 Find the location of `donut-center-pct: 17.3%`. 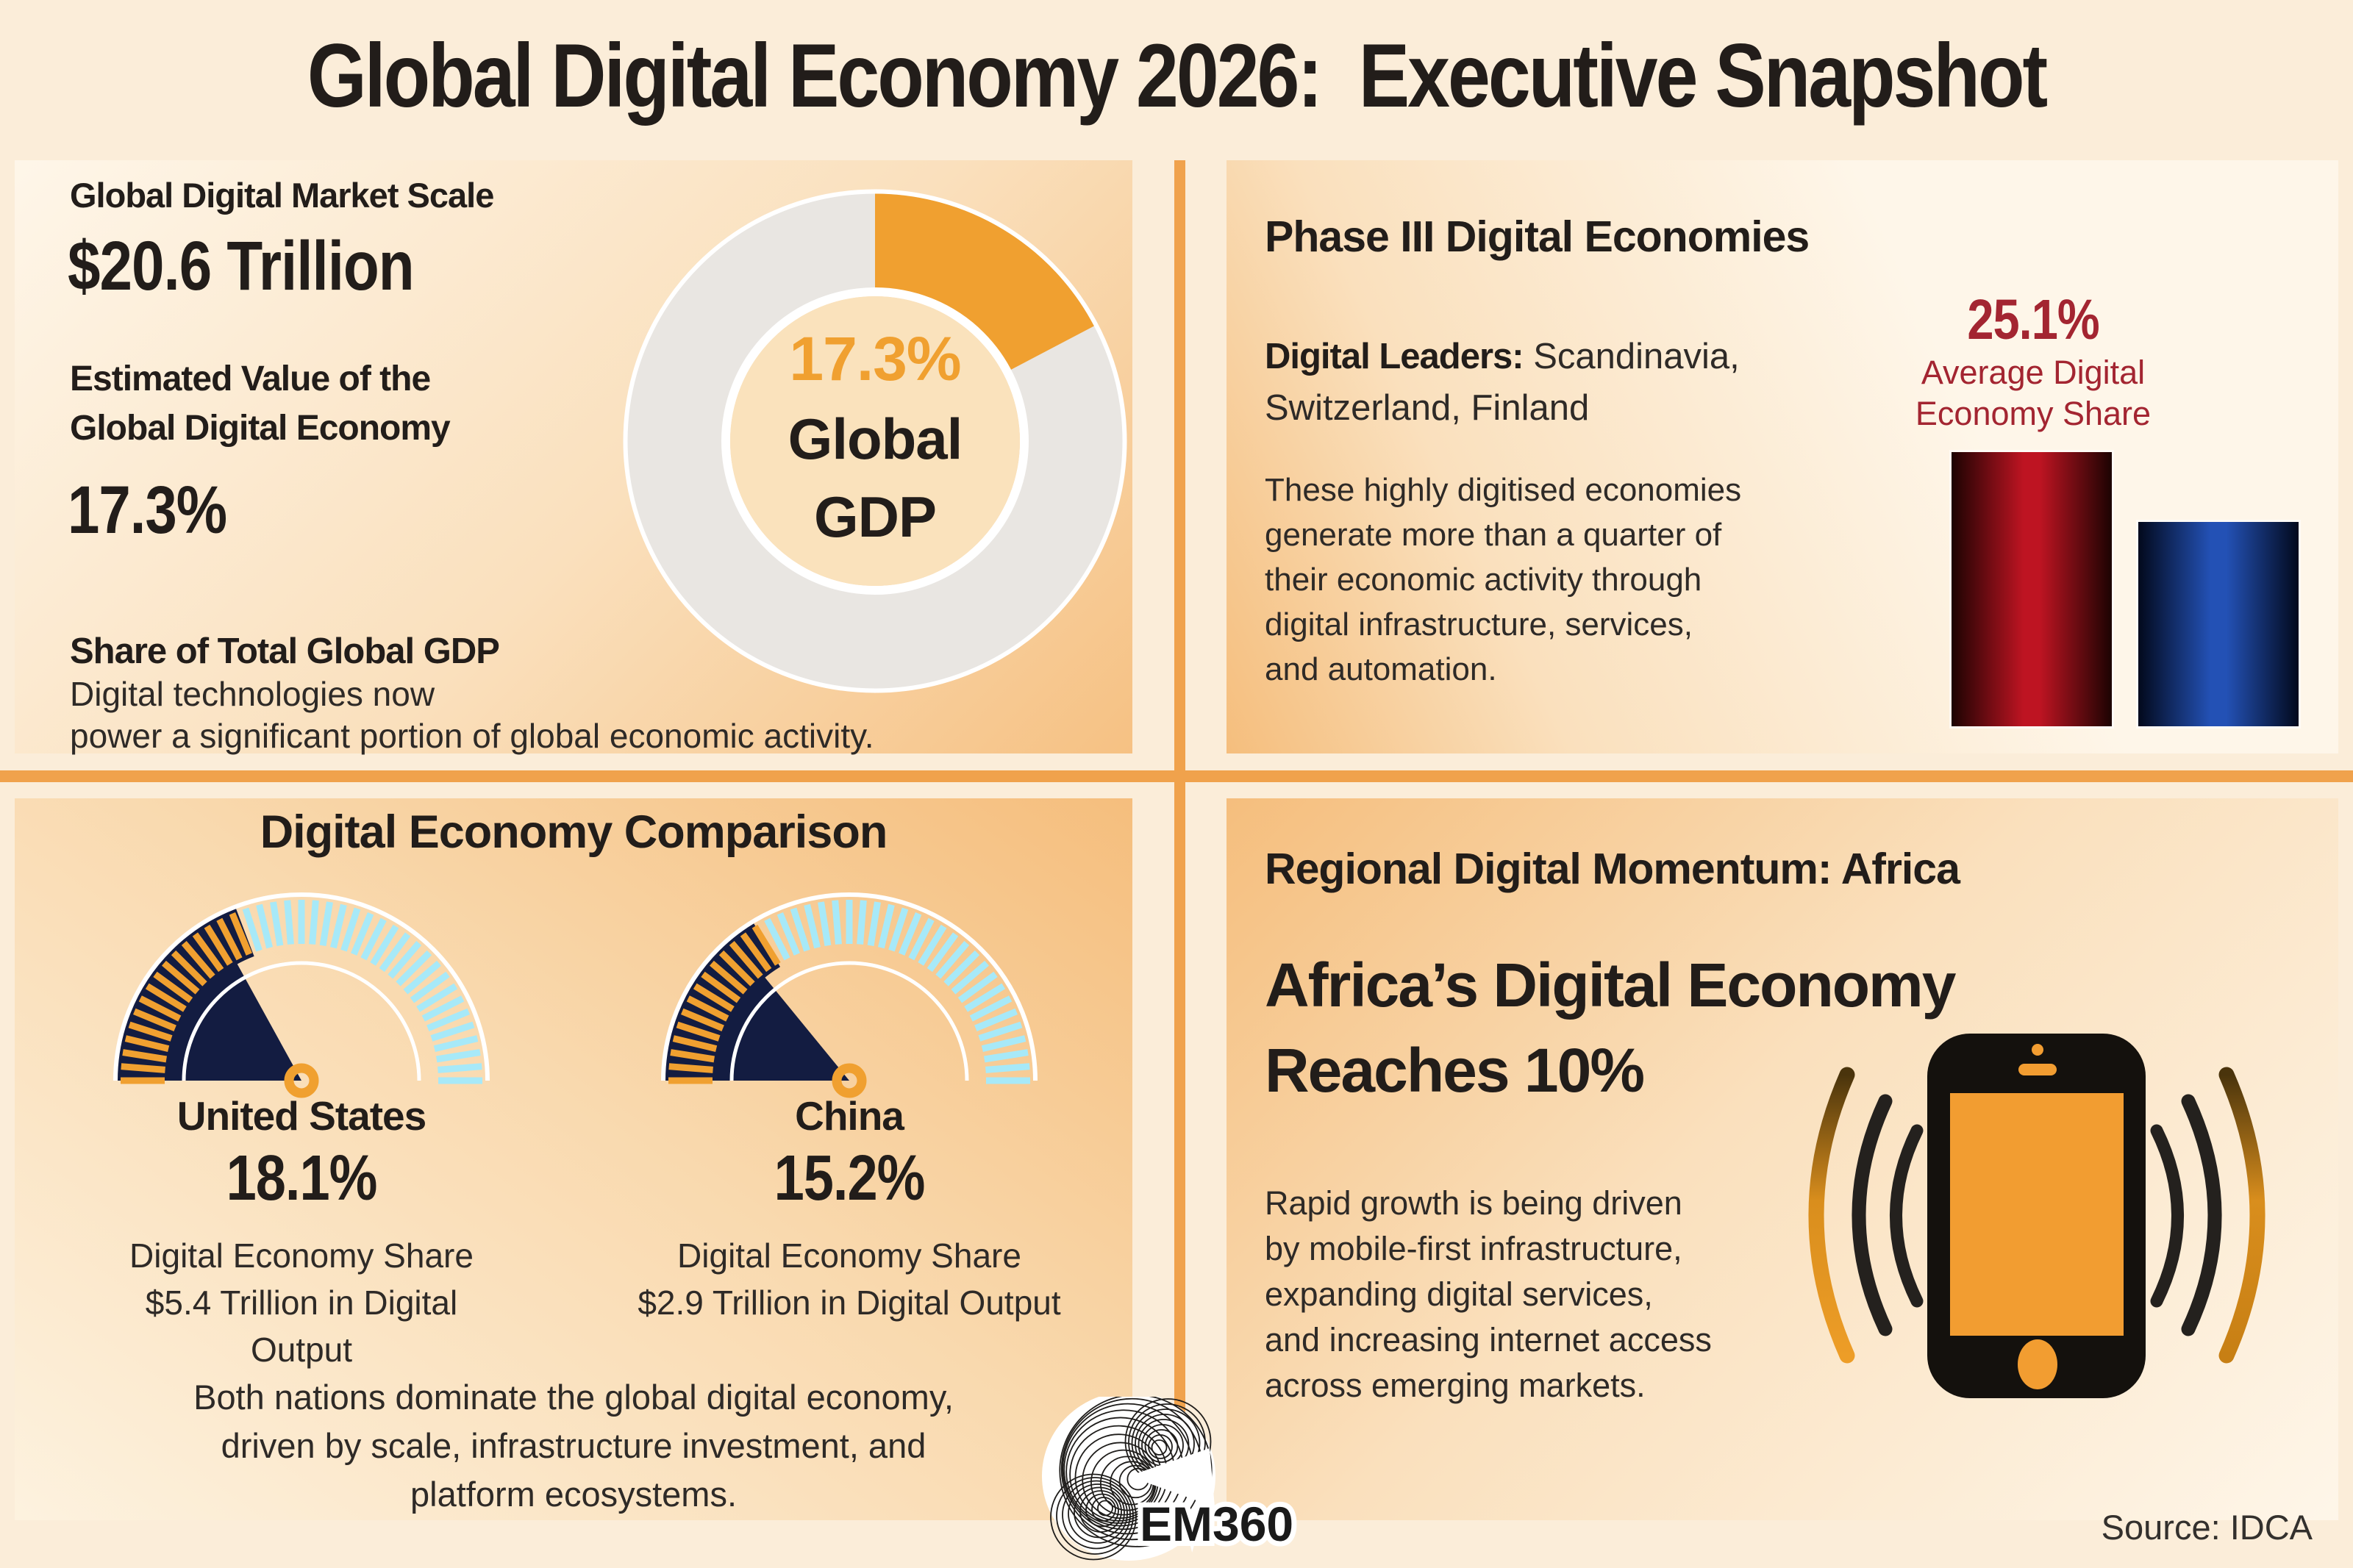

donut-center-pct: 17.3% is located at coordinates (875, 358).